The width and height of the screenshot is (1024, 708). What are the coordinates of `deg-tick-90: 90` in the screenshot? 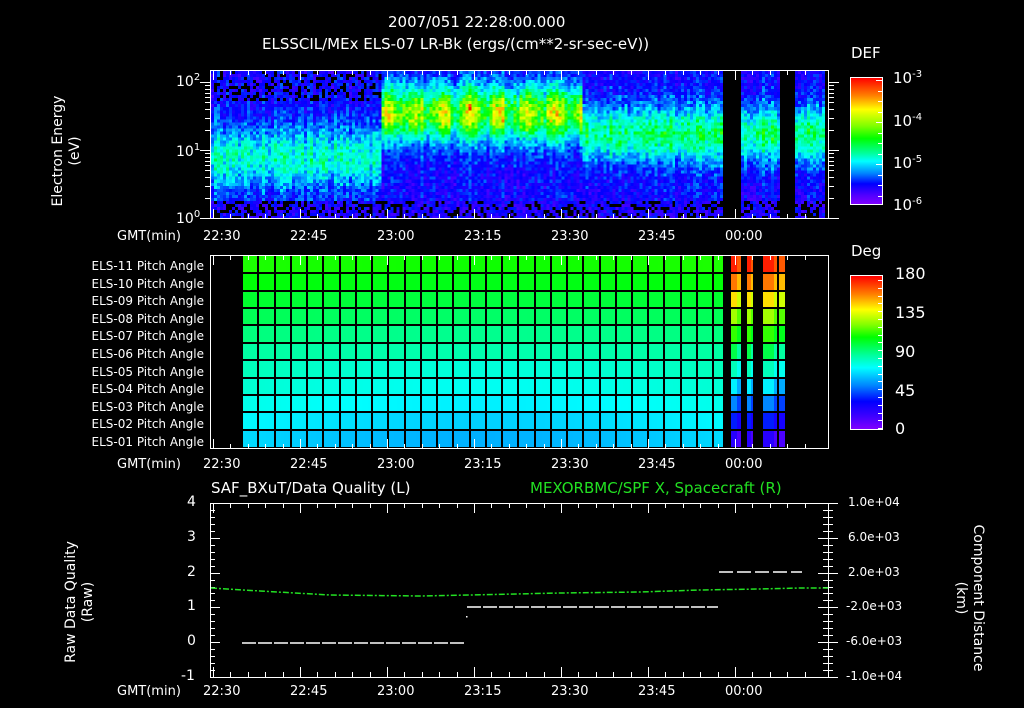 It's located at (905, 351).